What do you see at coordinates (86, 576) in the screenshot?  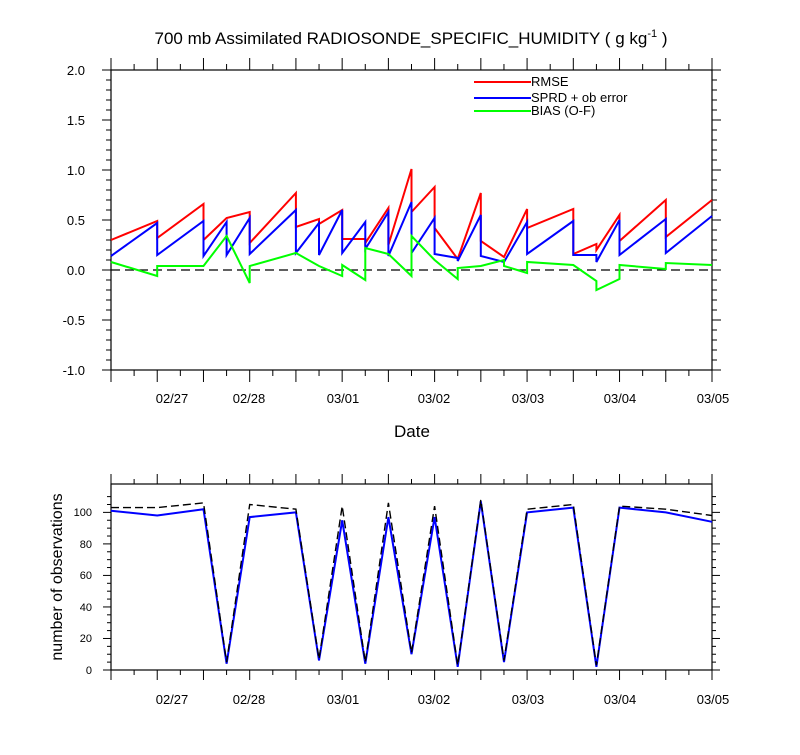 I see `y-tick-label: 60` at bounding box center [86, 576].